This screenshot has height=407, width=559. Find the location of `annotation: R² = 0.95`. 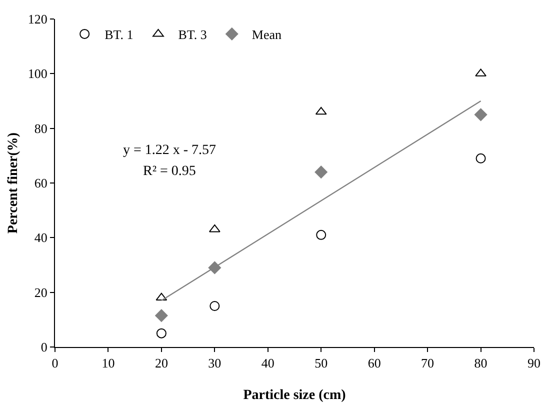

annotation: R² = 0.95 is located at coordinates (169, 171).